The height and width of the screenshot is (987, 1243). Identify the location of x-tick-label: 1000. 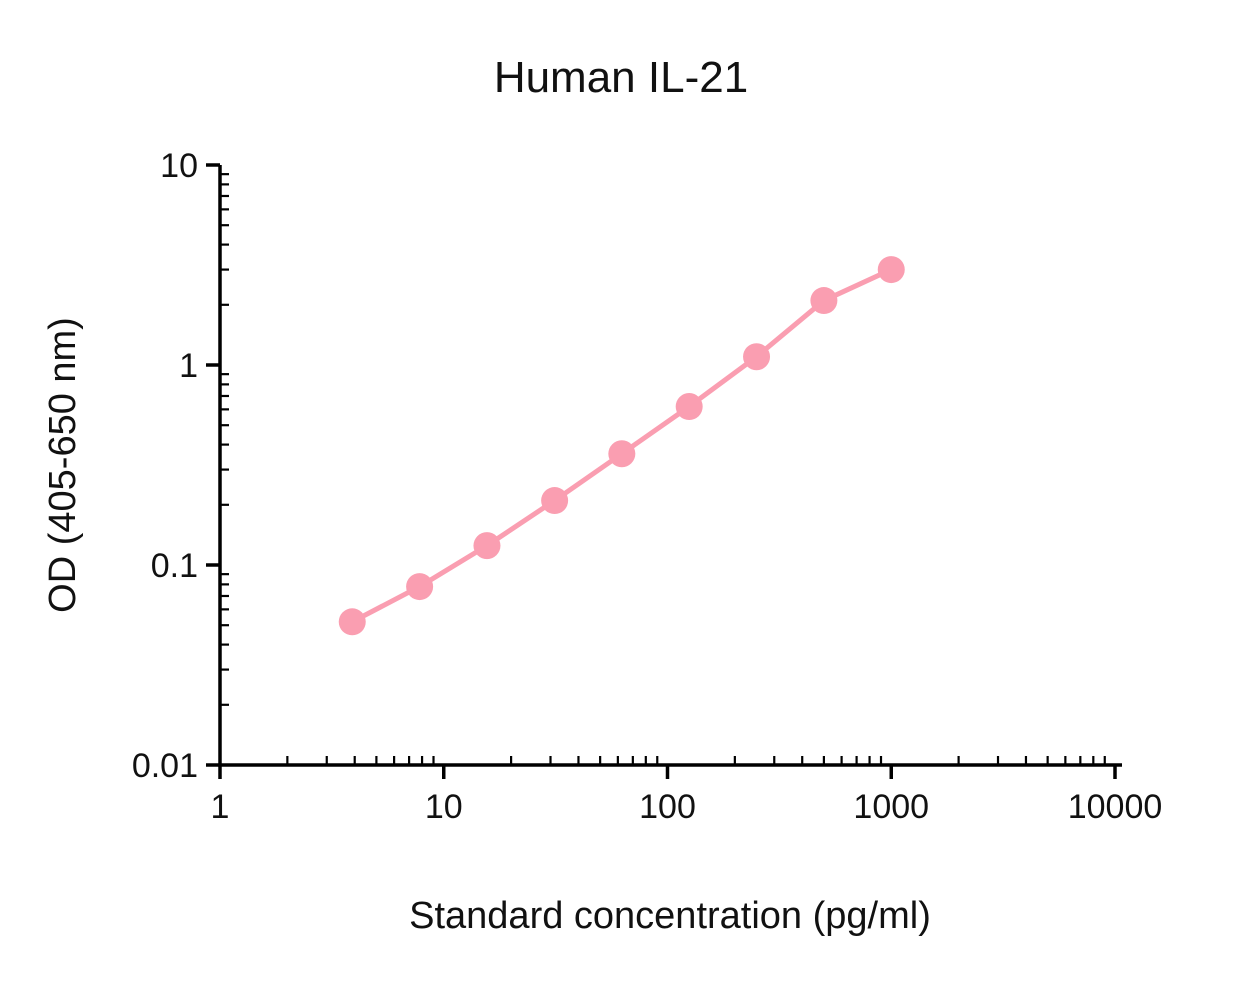
(891, 807).